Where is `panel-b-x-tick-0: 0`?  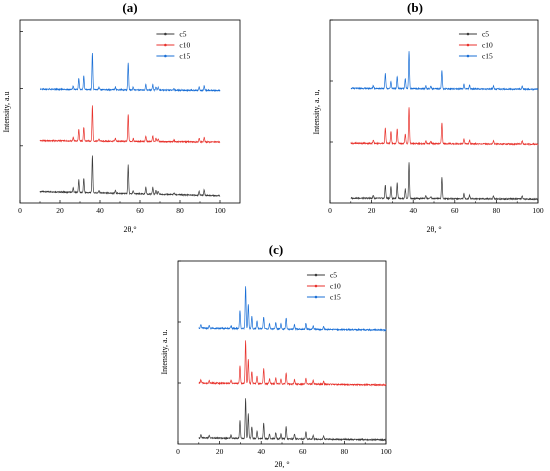 panel-b-x-tick-0: 0 is located at coordinates (330, 210).